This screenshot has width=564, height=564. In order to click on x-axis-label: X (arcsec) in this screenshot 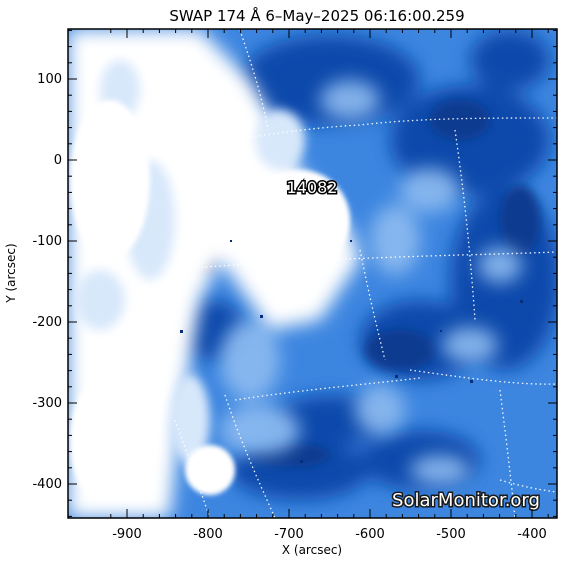, I will do `click(312, 550)`.